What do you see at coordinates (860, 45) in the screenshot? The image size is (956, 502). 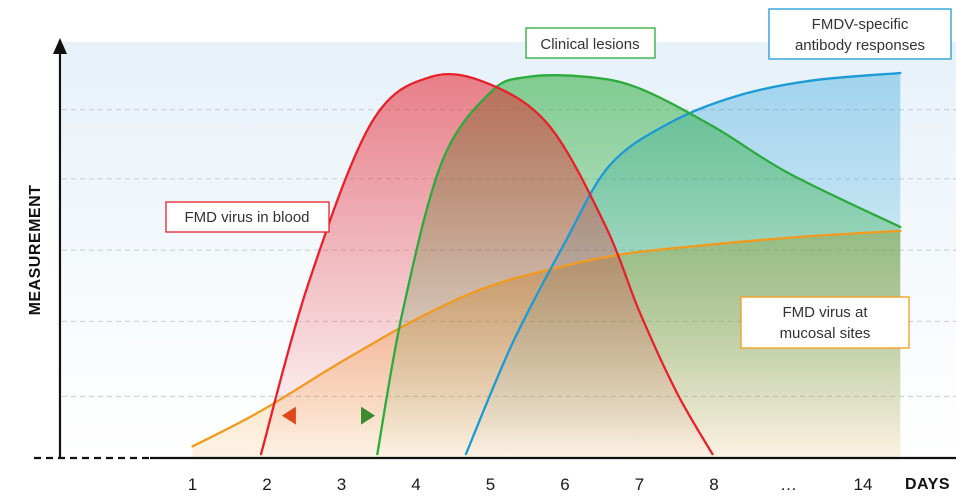 I see `annotation-label-line-2: antibody responses` at bounding box center [860, 45].